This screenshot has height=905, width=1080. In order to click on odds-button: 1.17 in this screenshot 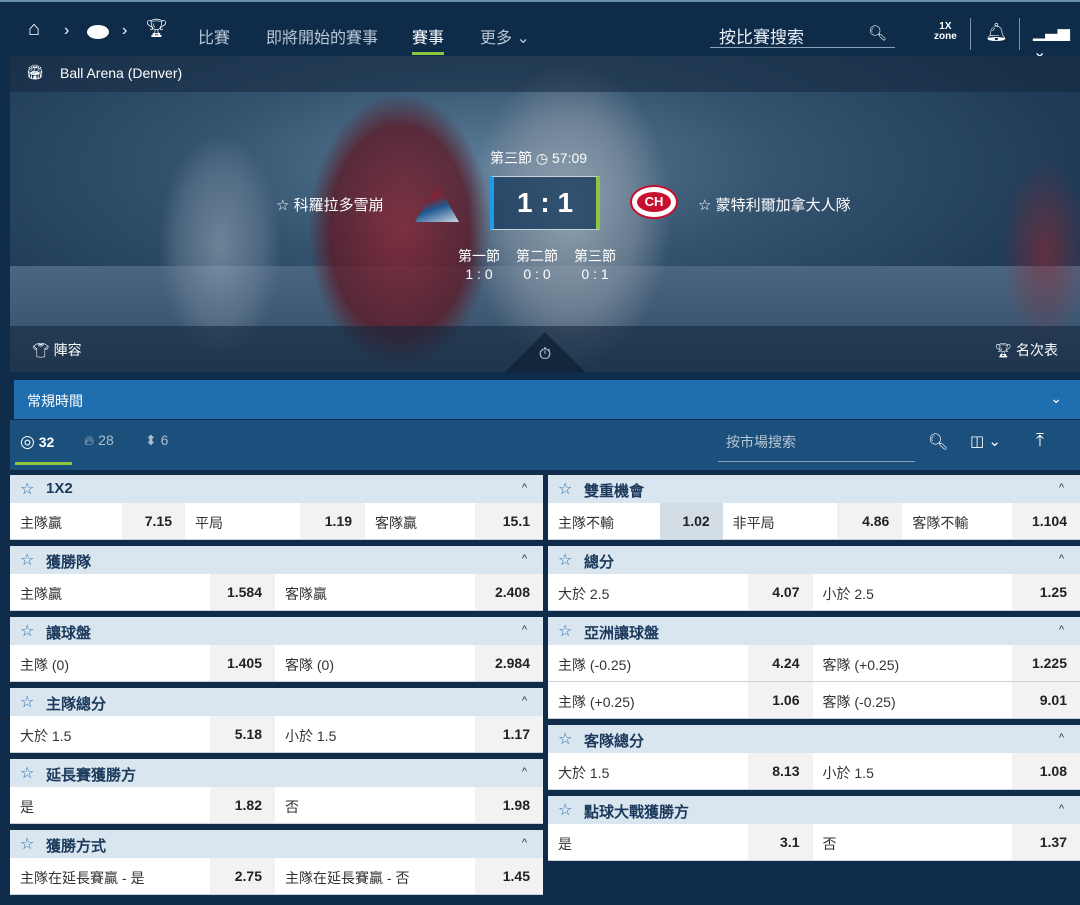, I will do `click(509, 734)`.